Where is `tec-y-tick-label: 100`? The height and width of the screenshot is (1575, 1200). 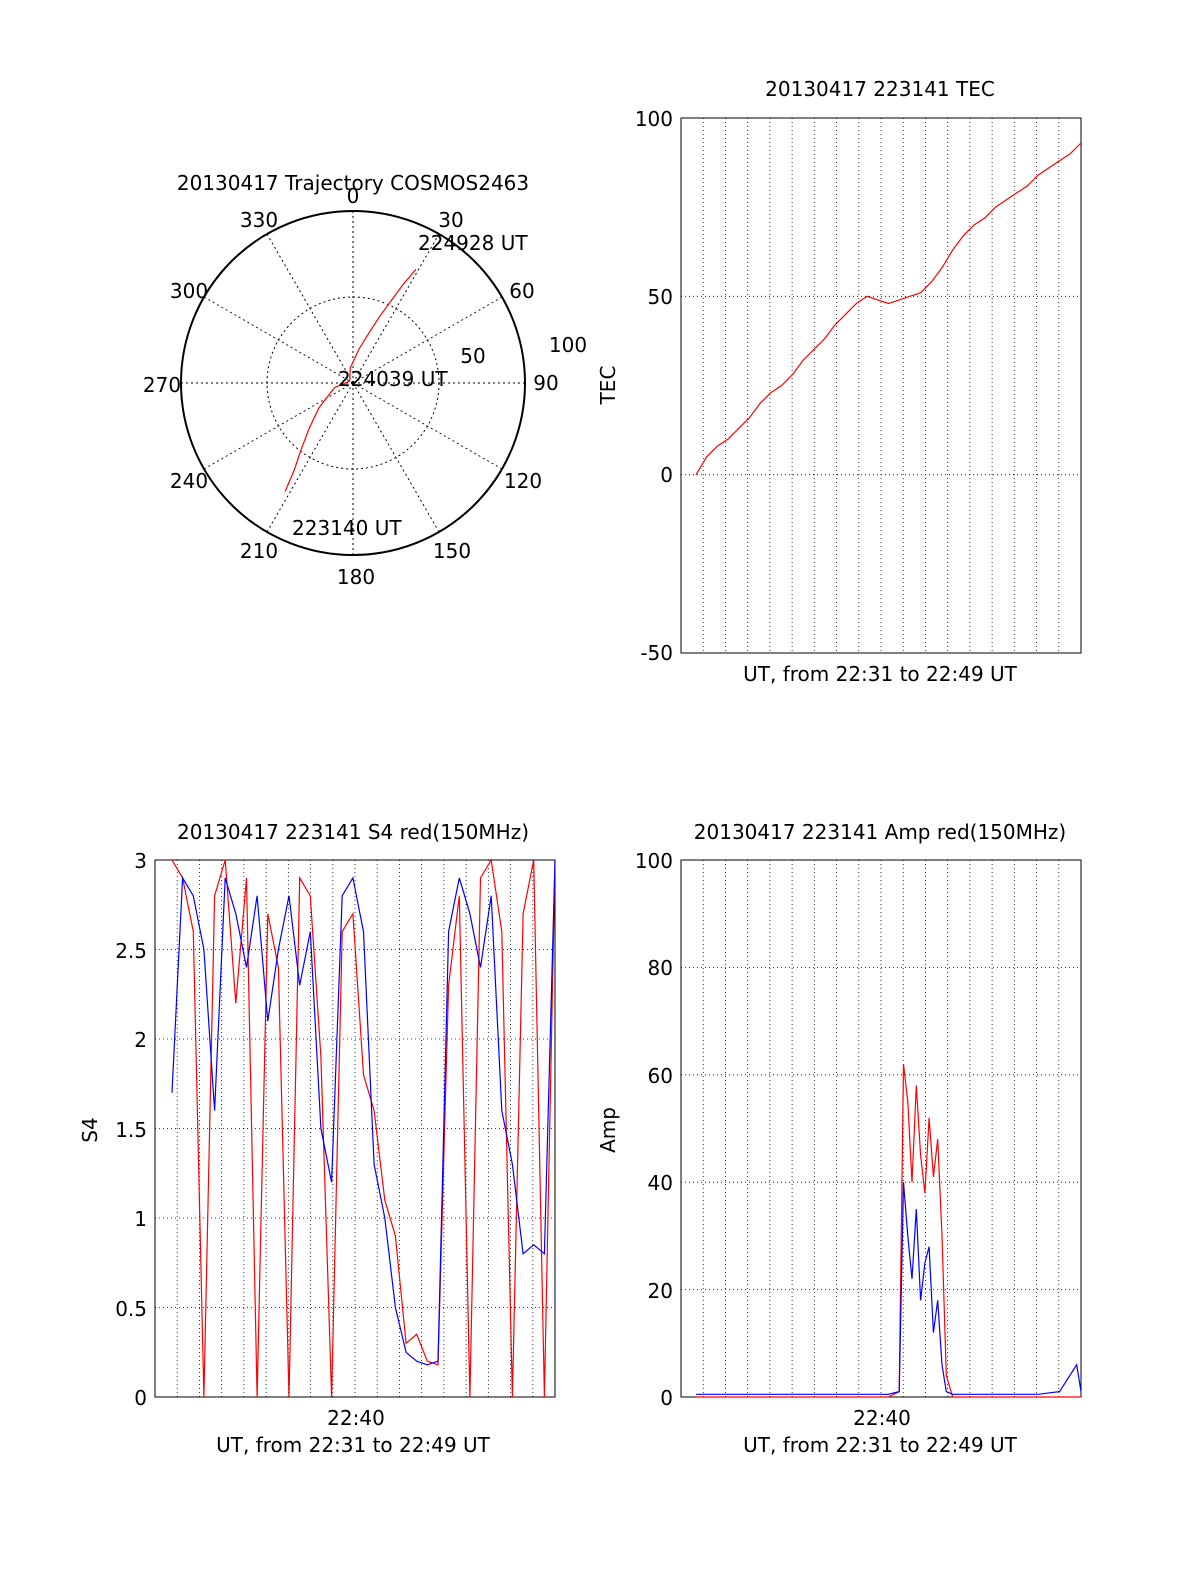
tec-y-tick-label: 100 is located at coordinates (654, 119).